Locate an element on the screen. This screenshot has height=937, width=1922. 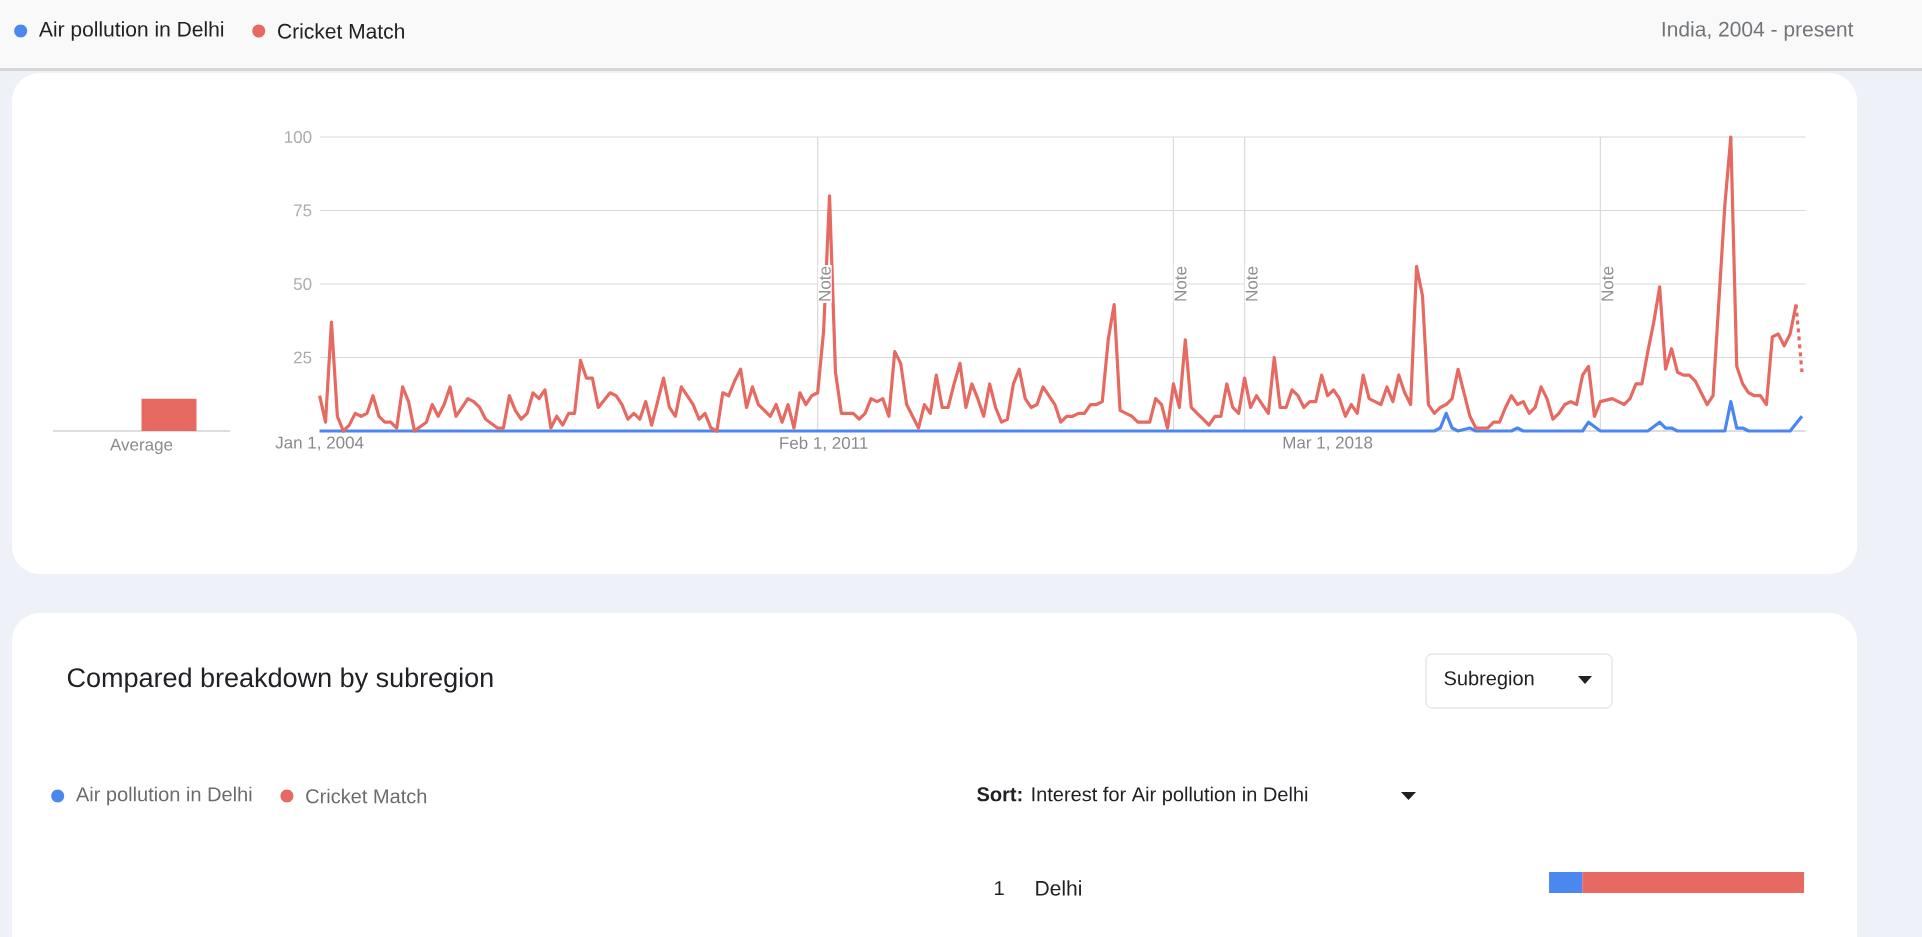
x-tick-label: Mar 1, 2018 is located at coordinates (1328, 443).